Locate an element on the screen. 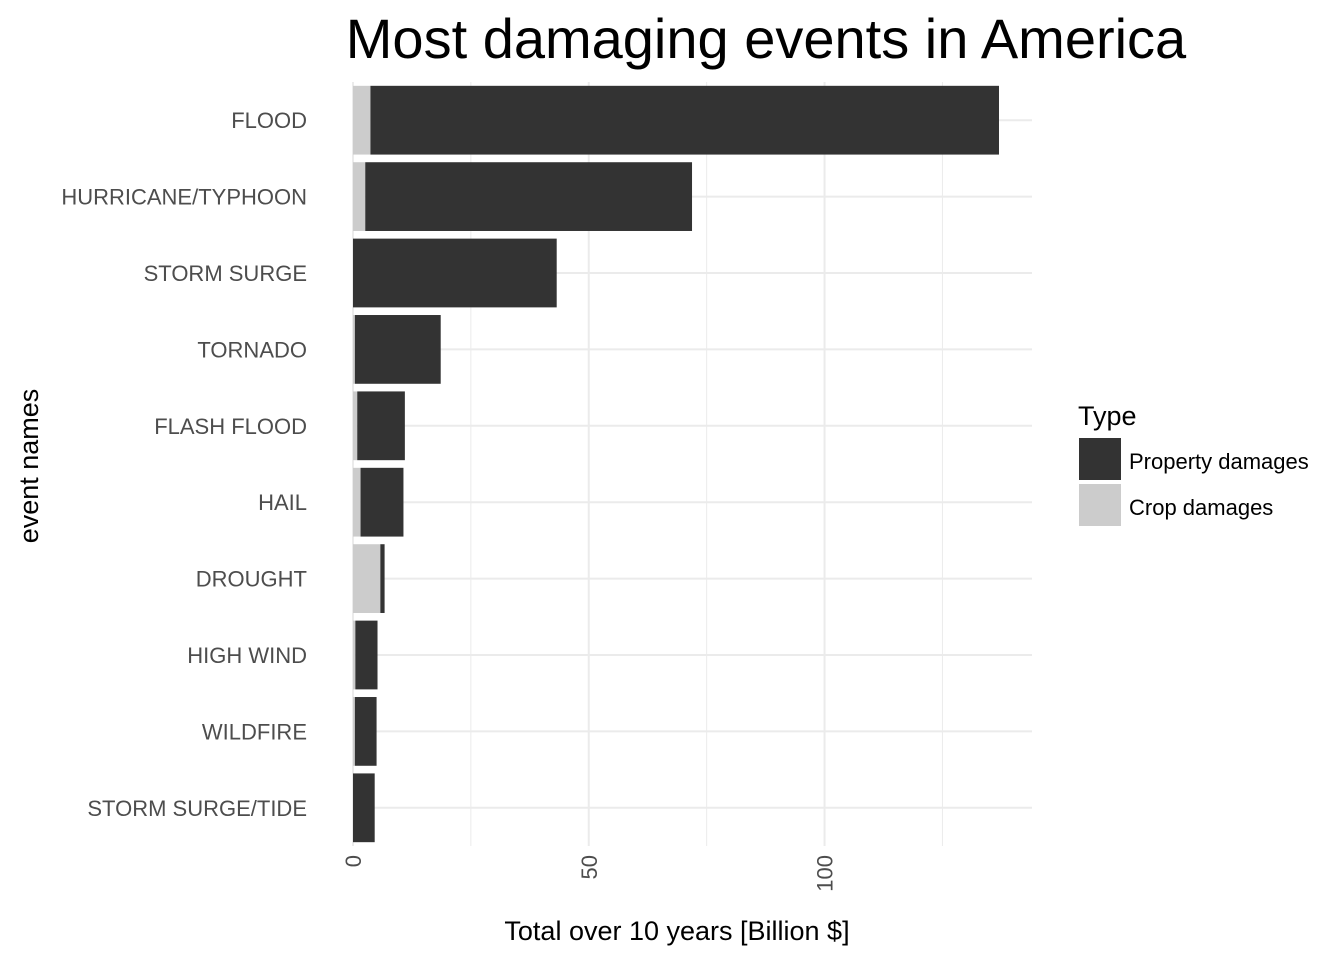 This screenshot has height=960, width=1344. category-label-flood: FLOOD is located at coordinates (269, 120).